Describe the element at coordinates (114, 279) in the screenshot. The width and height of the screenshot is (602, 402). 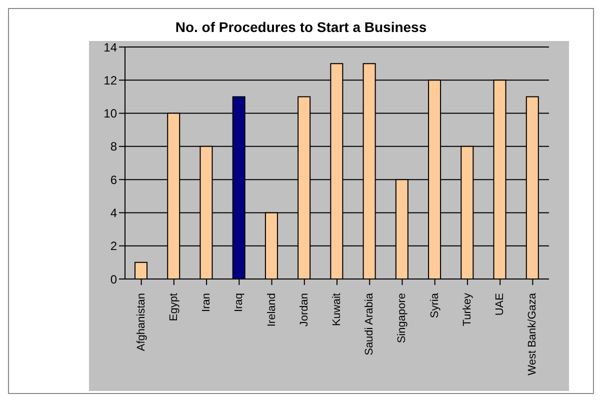
I see `y-tick-label: 0` at that location.